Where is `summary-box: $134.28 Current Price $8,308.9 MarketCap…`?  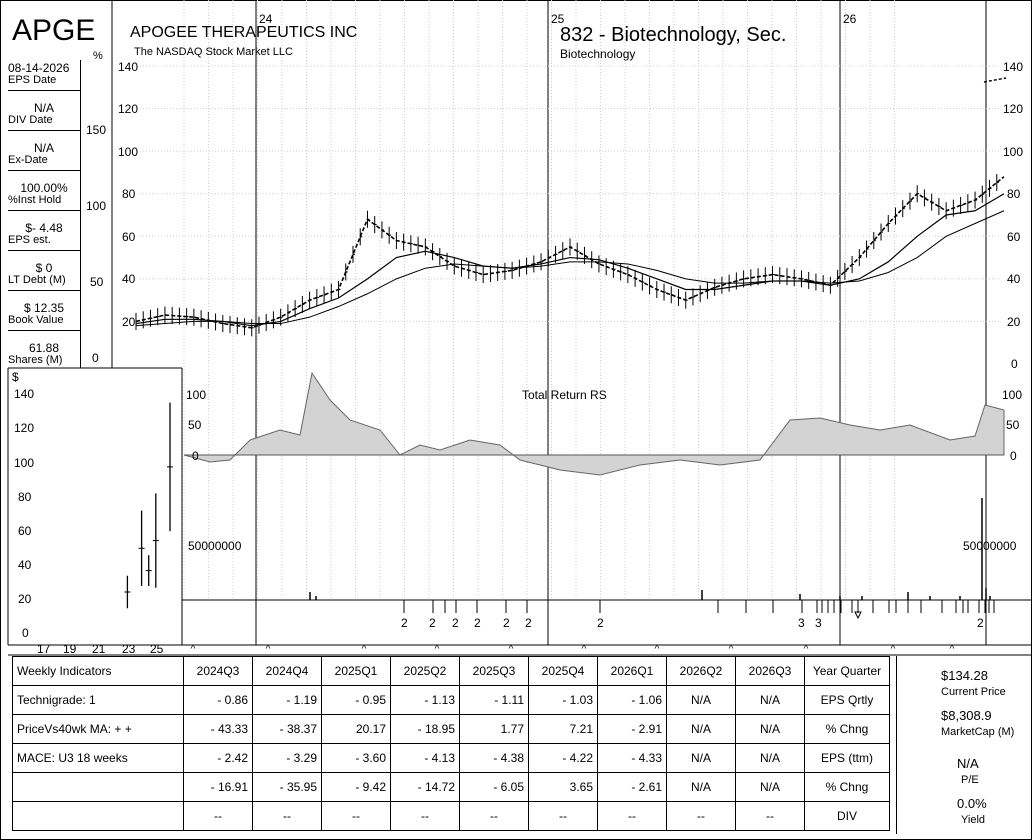 summary-box: $134.28 Current Price $8,308.9 MarketCap… is located at coordinates (962, 745).